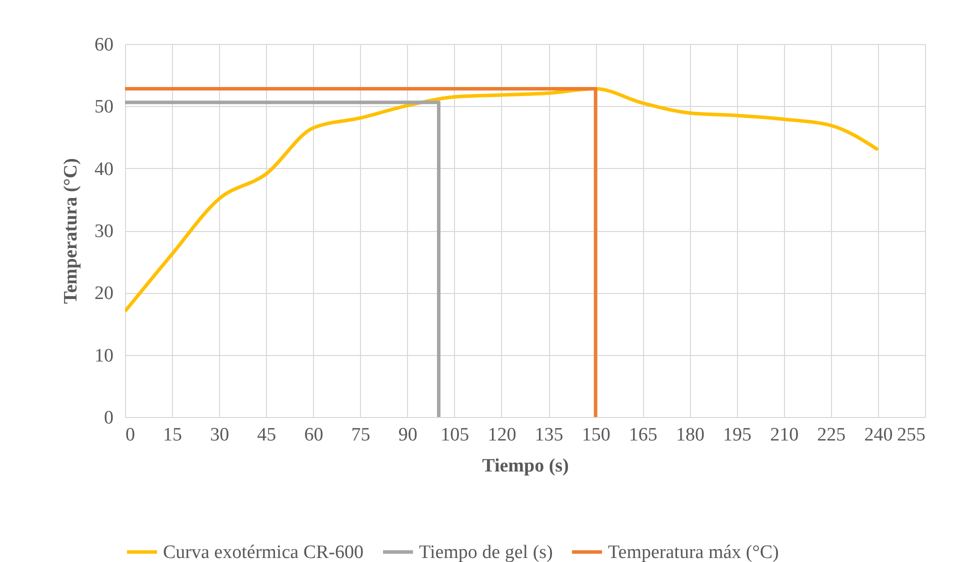 This screenshot has height=562, width=958. I want to click on legend-label: Tiempo de gel (s), so click(486, 552).